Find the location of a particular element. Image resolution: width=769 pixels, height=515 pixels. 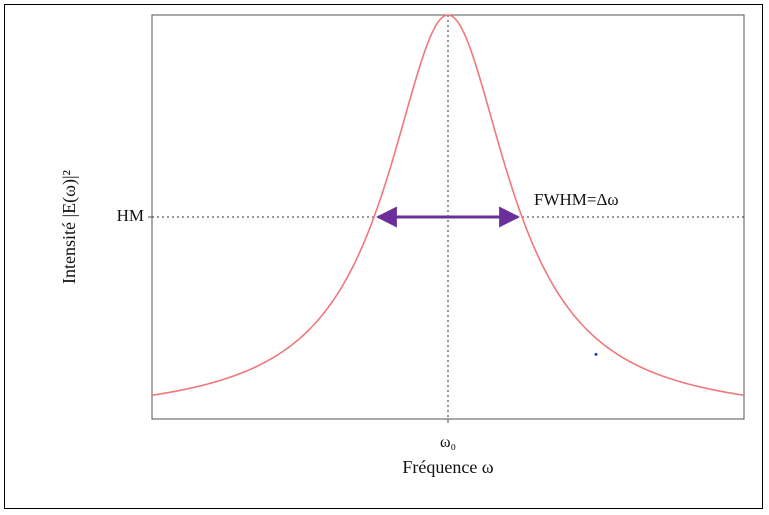

fwhm-annotation-label: FWHM=Δω is located at coordinates (576, 199).